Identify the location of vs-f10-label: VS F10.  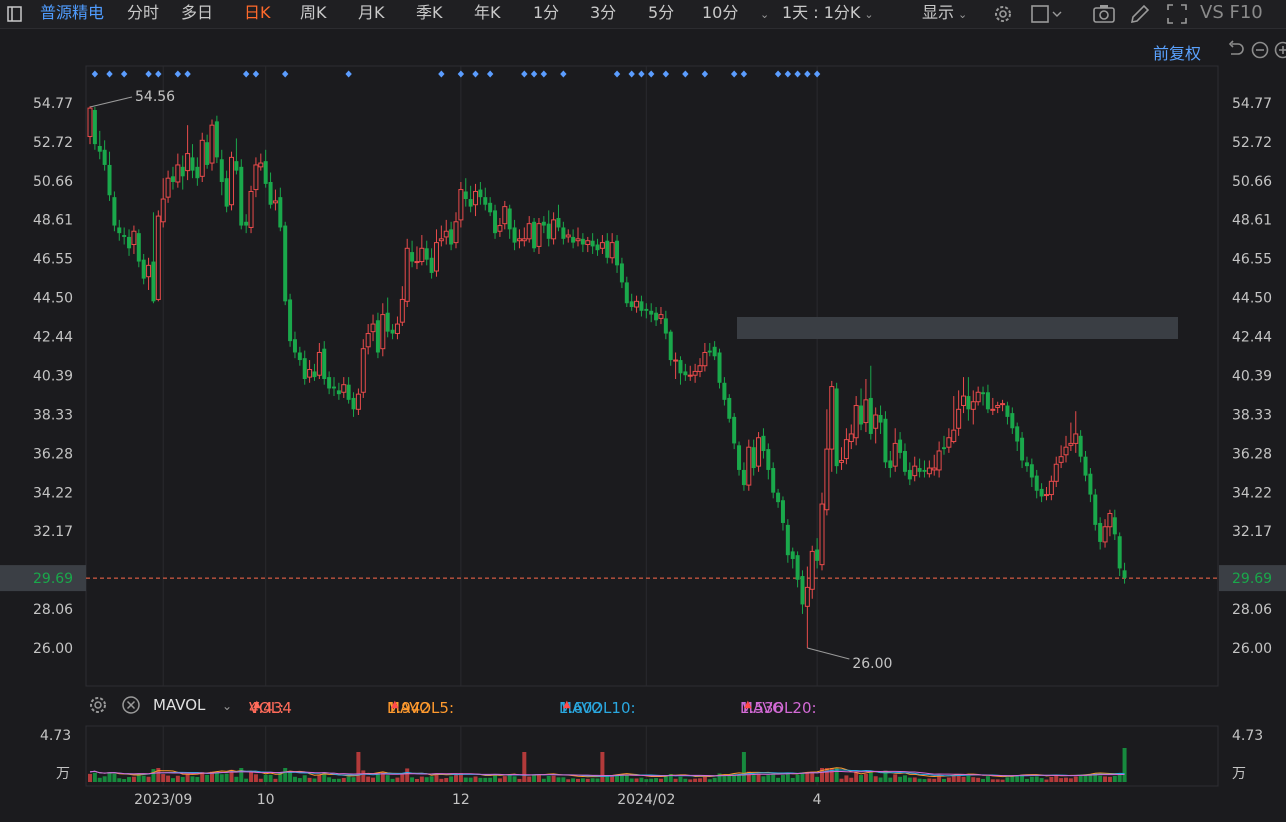
(1231, 14).